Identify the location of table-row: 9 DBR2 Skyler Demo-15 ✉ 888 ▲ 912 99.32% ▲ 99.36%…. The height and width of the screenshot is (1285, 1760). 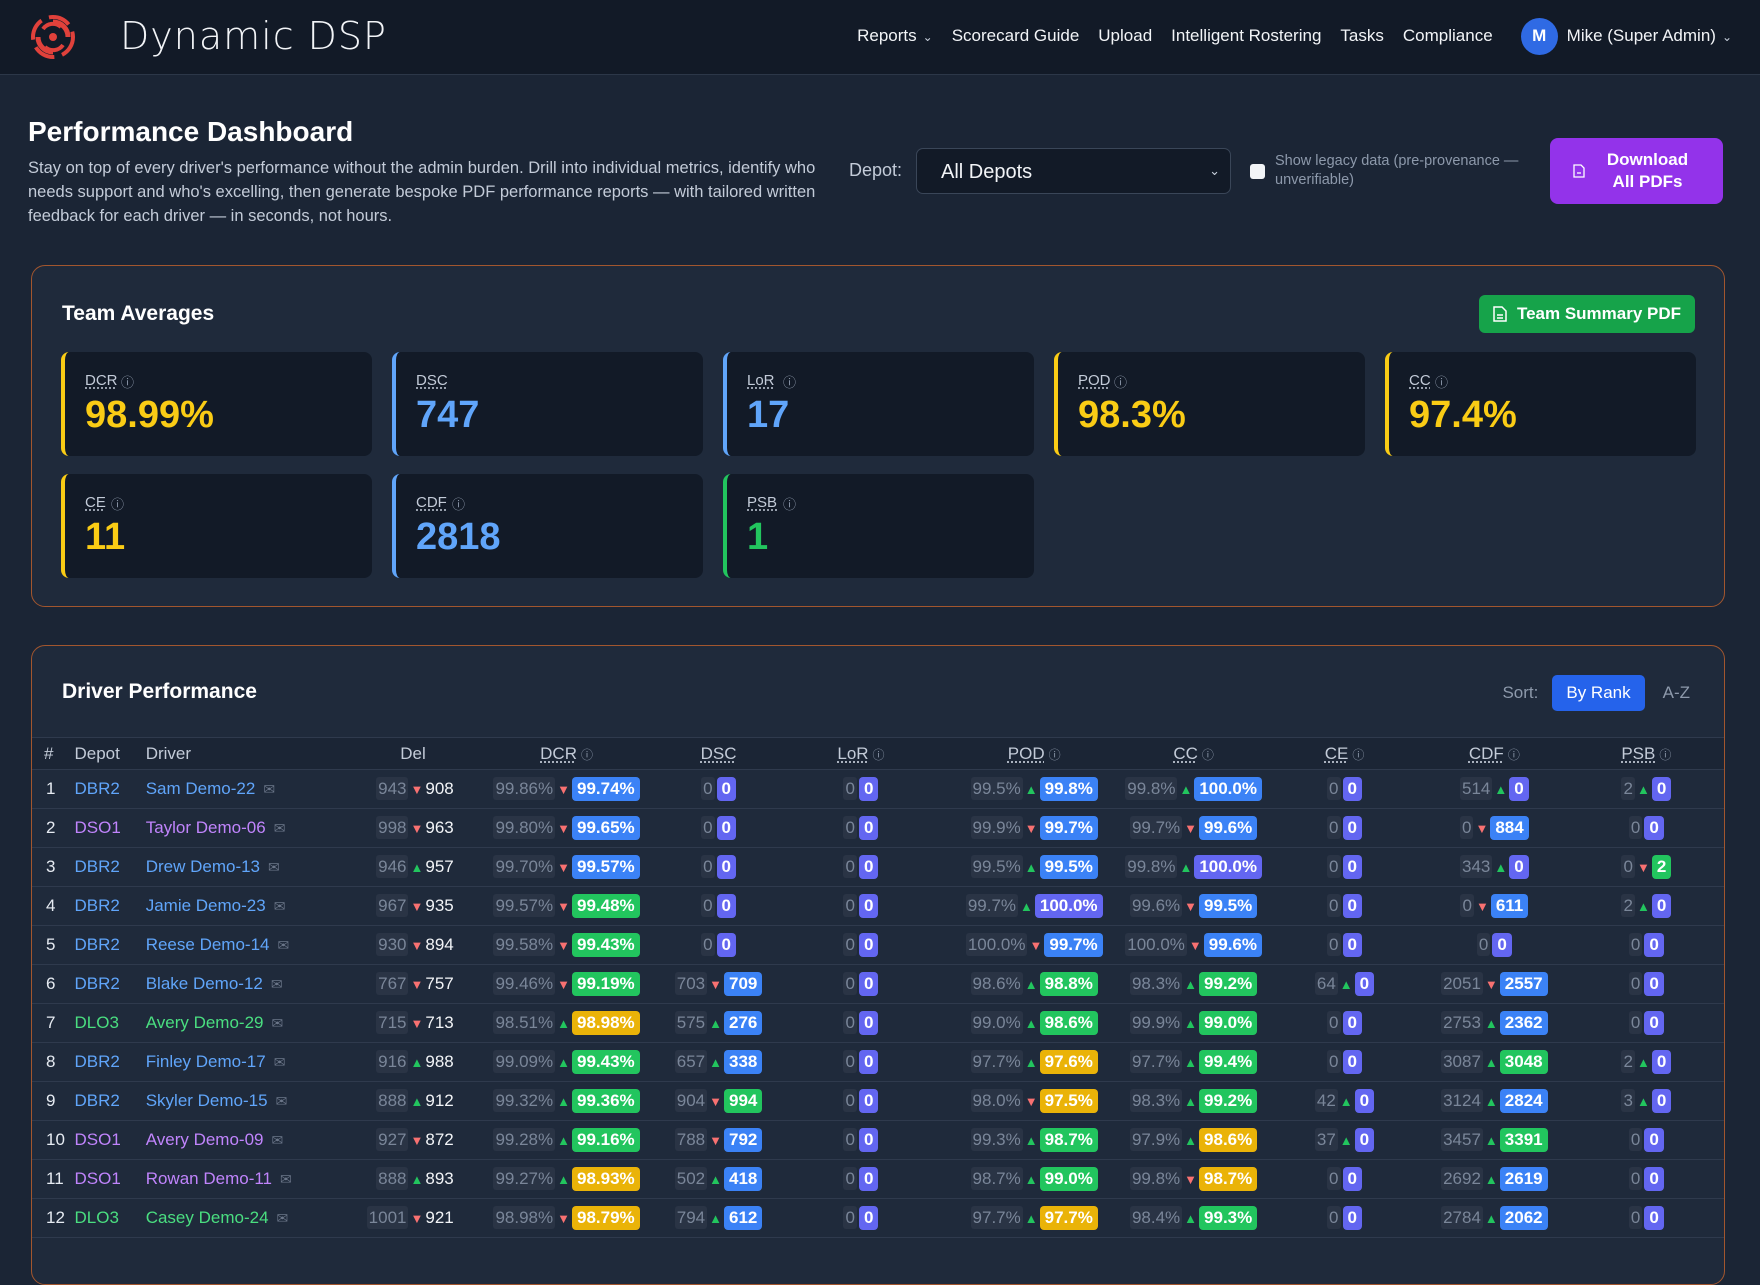
(878, 1101).